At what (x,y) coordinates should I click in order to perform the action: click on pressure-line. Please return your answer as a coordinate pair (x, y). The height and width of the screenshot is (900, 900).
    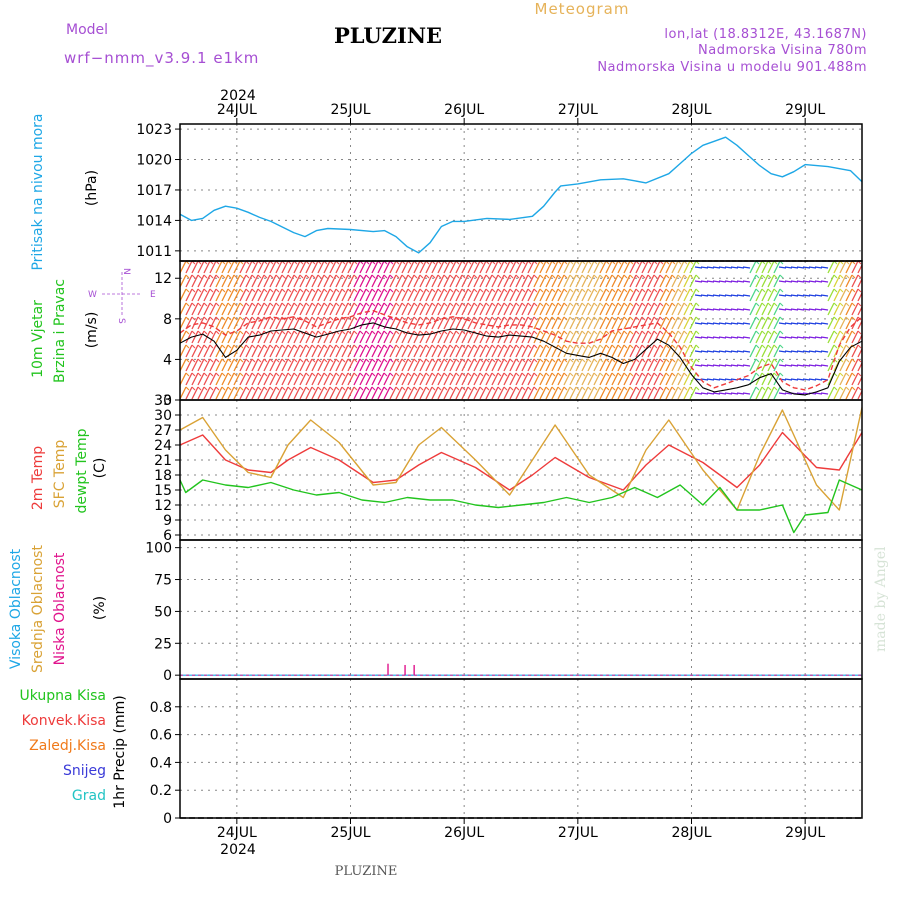
    Looking at the image, I should click on (521, 195).